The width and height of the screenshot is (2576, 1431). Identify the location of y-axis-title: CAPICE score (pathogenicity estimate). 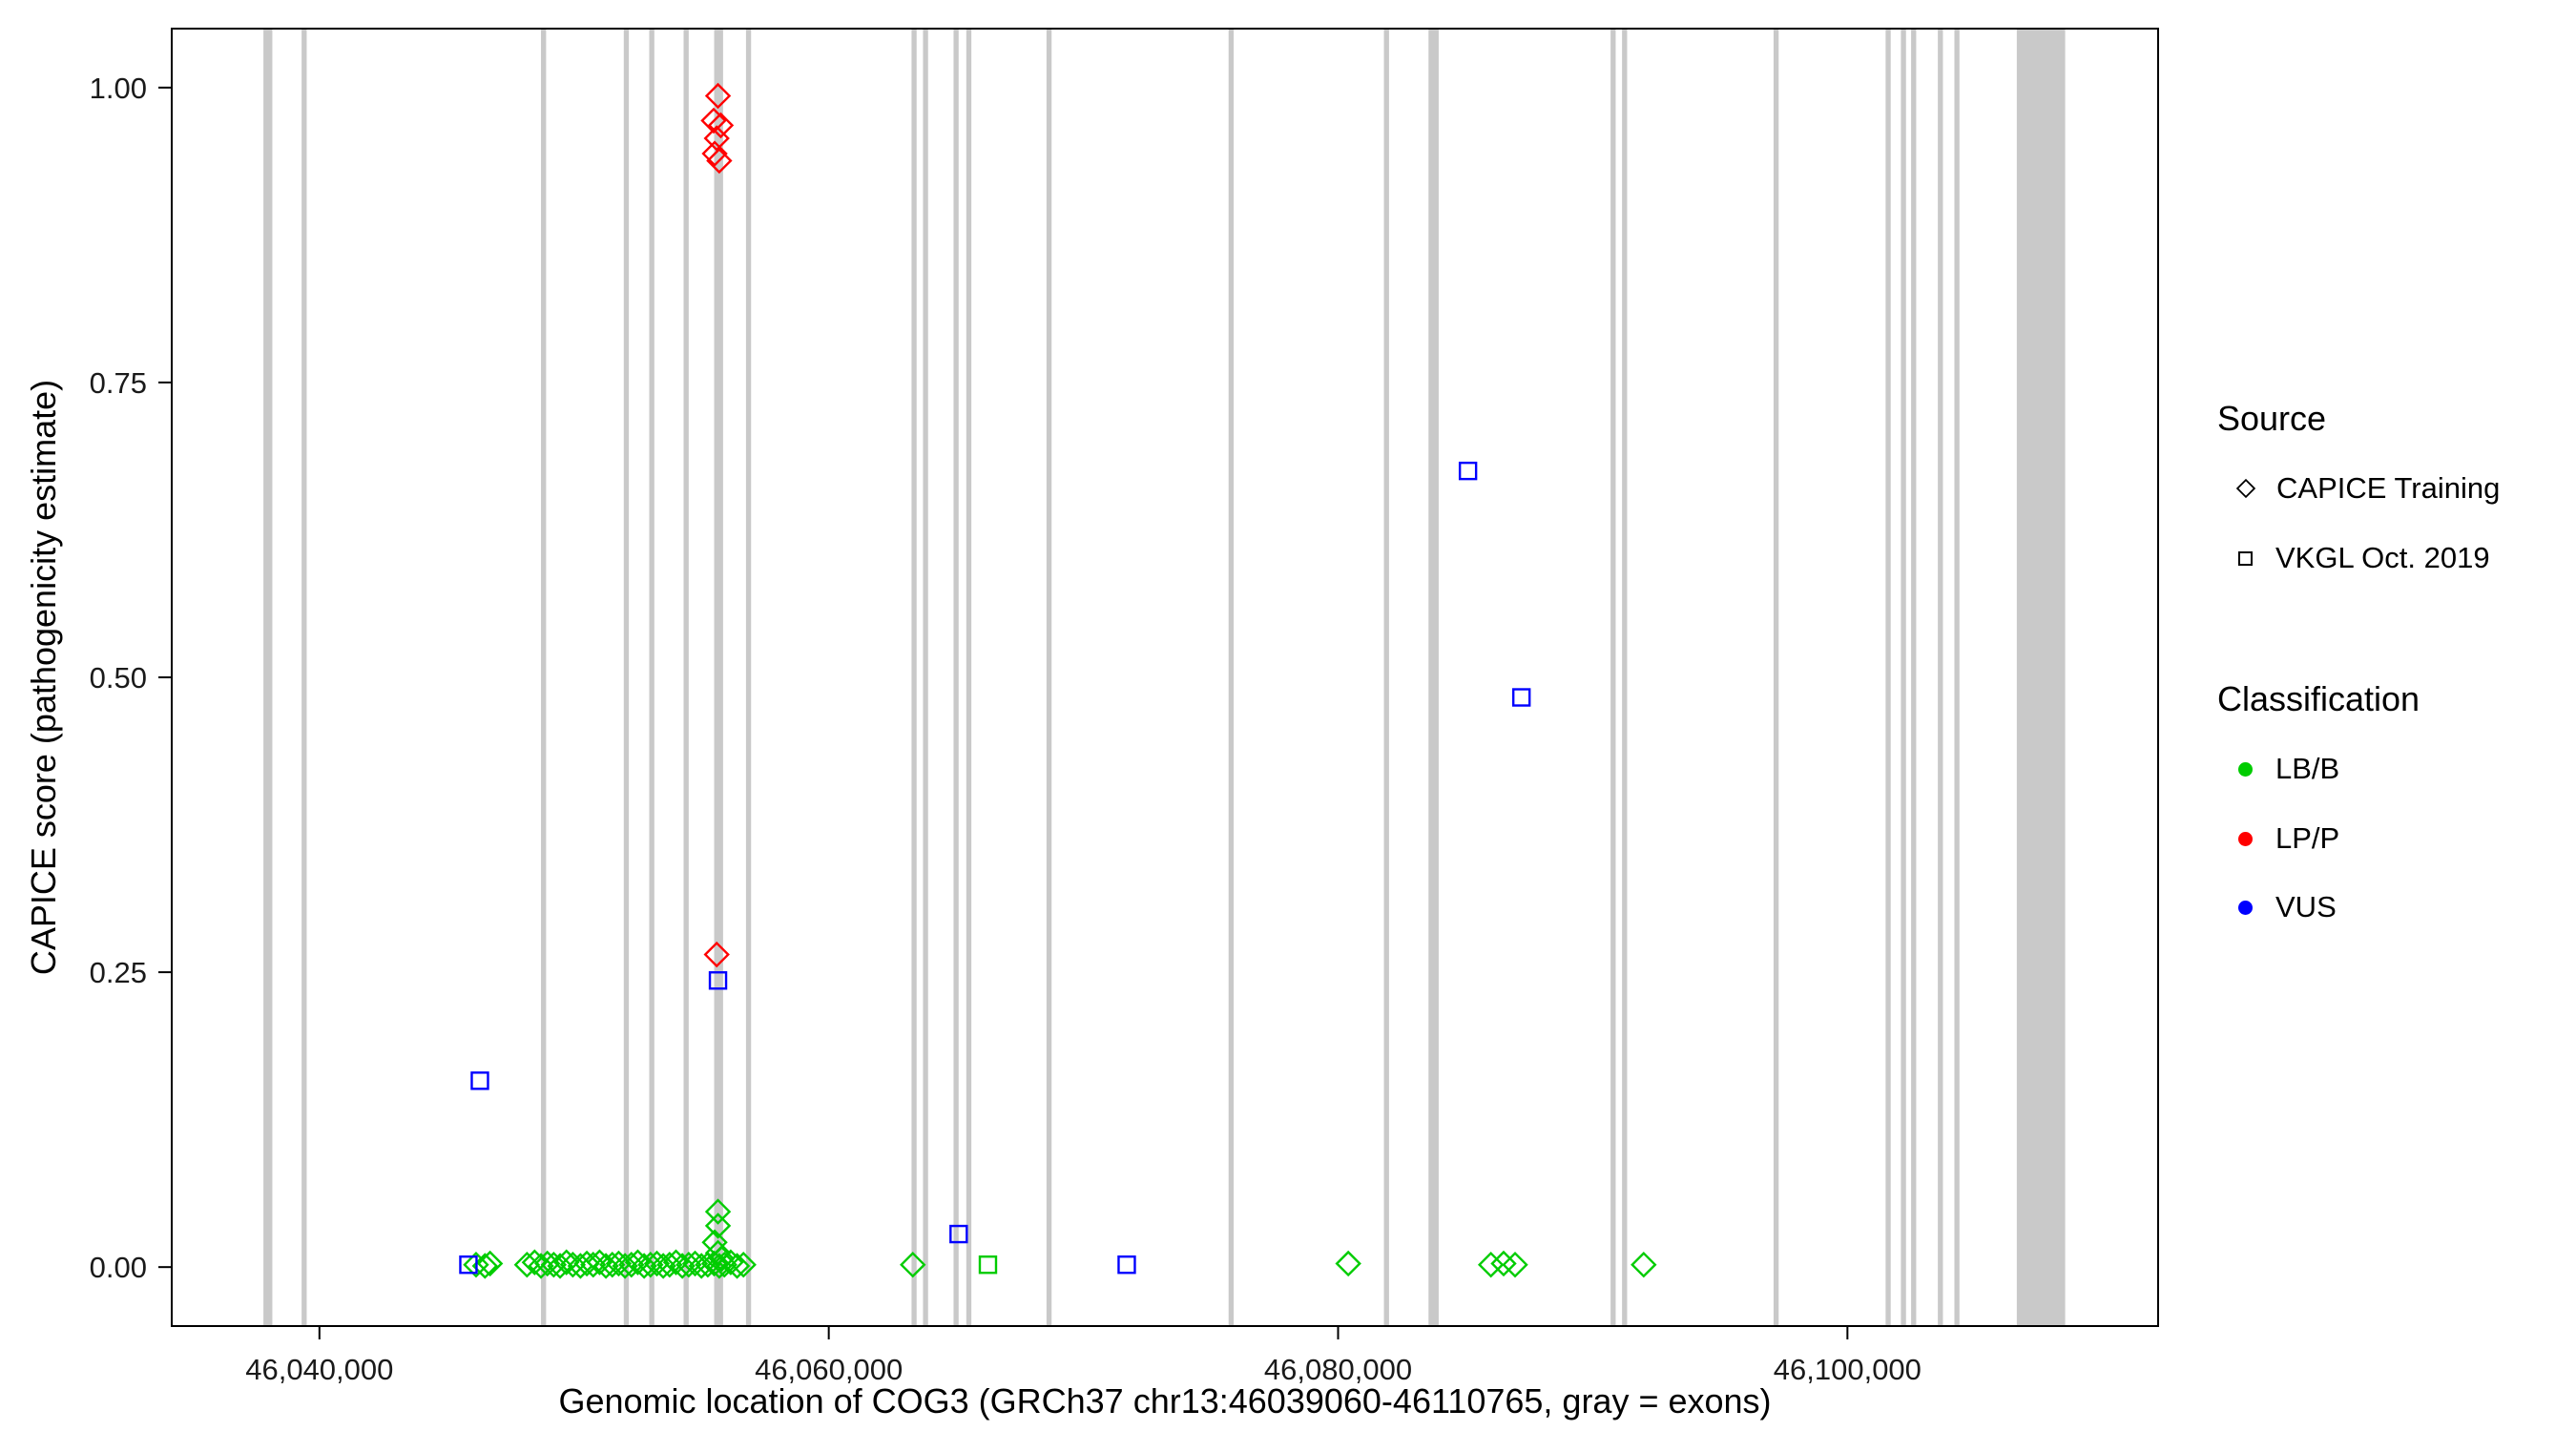
(43, 677).